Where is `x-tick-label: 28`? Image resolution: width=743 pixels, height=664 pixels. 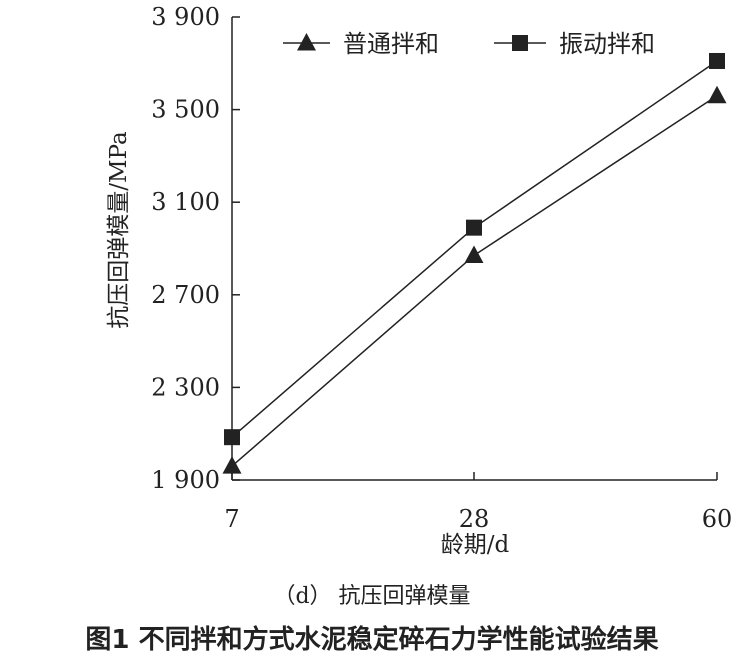 x-tick-label: 28 is located at coordinates (474, 519).